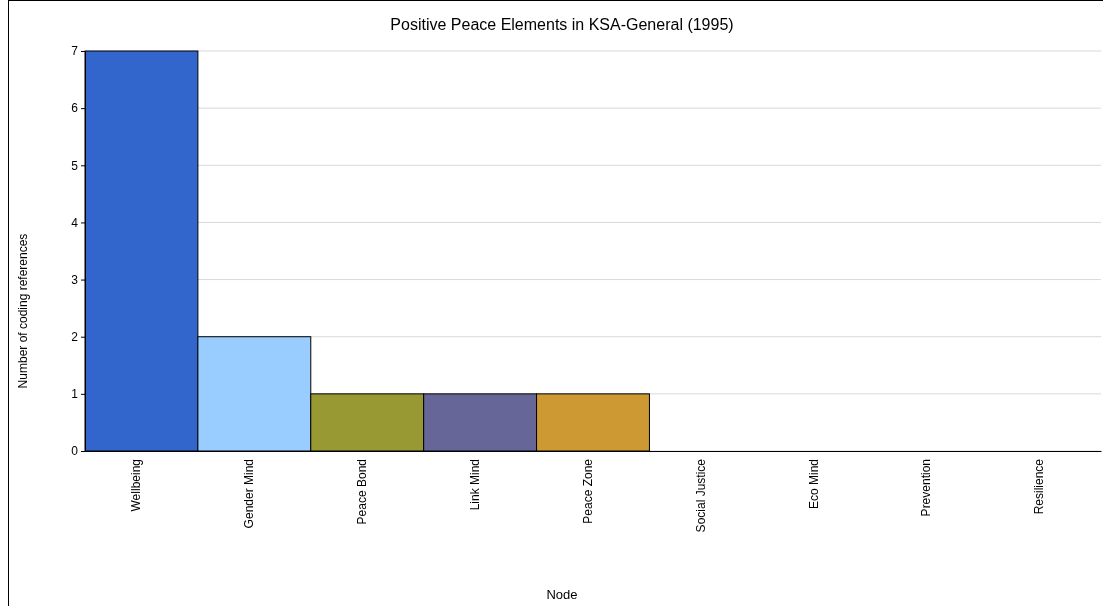 This screenshot has height=606, width=1103. What do you see at coordinates (75, 222) in the screenshot?
I see `y-tick-label: 4` at bounding box center [75, 222].